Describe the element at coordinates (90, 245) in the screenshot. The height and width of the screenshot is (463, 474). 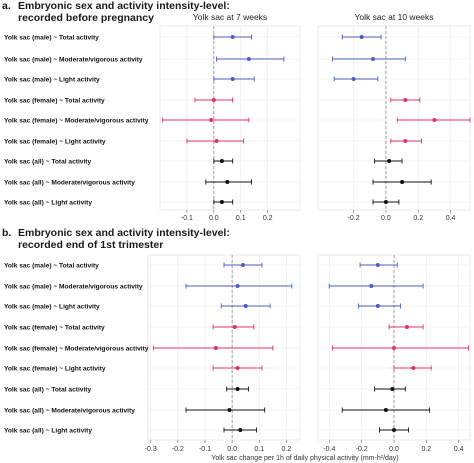
I see `section-b-title-line2: recorded end of 1st trimester` at that location.